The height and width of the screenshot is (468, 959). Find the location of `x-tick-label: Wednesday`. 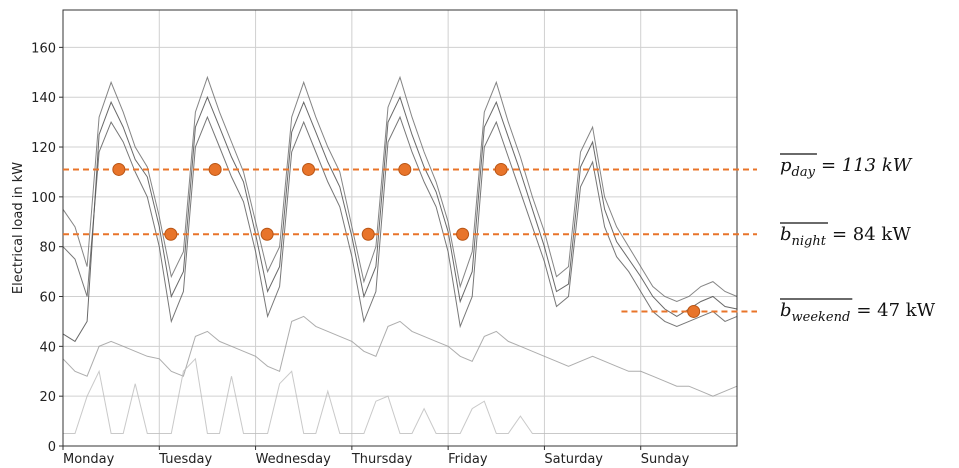

x-tick-label: Wednesday is located at coordinates (294, 459).